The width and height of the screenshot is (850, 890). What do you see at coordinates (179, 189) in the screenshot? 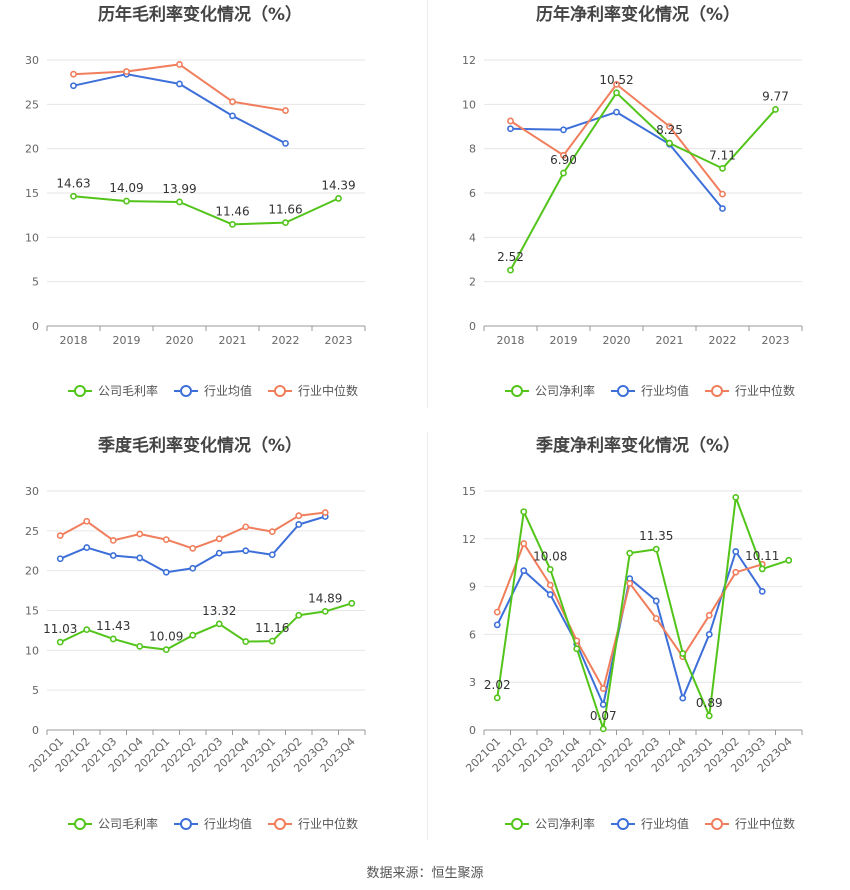
I see `data-label: 13.99` at bounding box center [179, 189].